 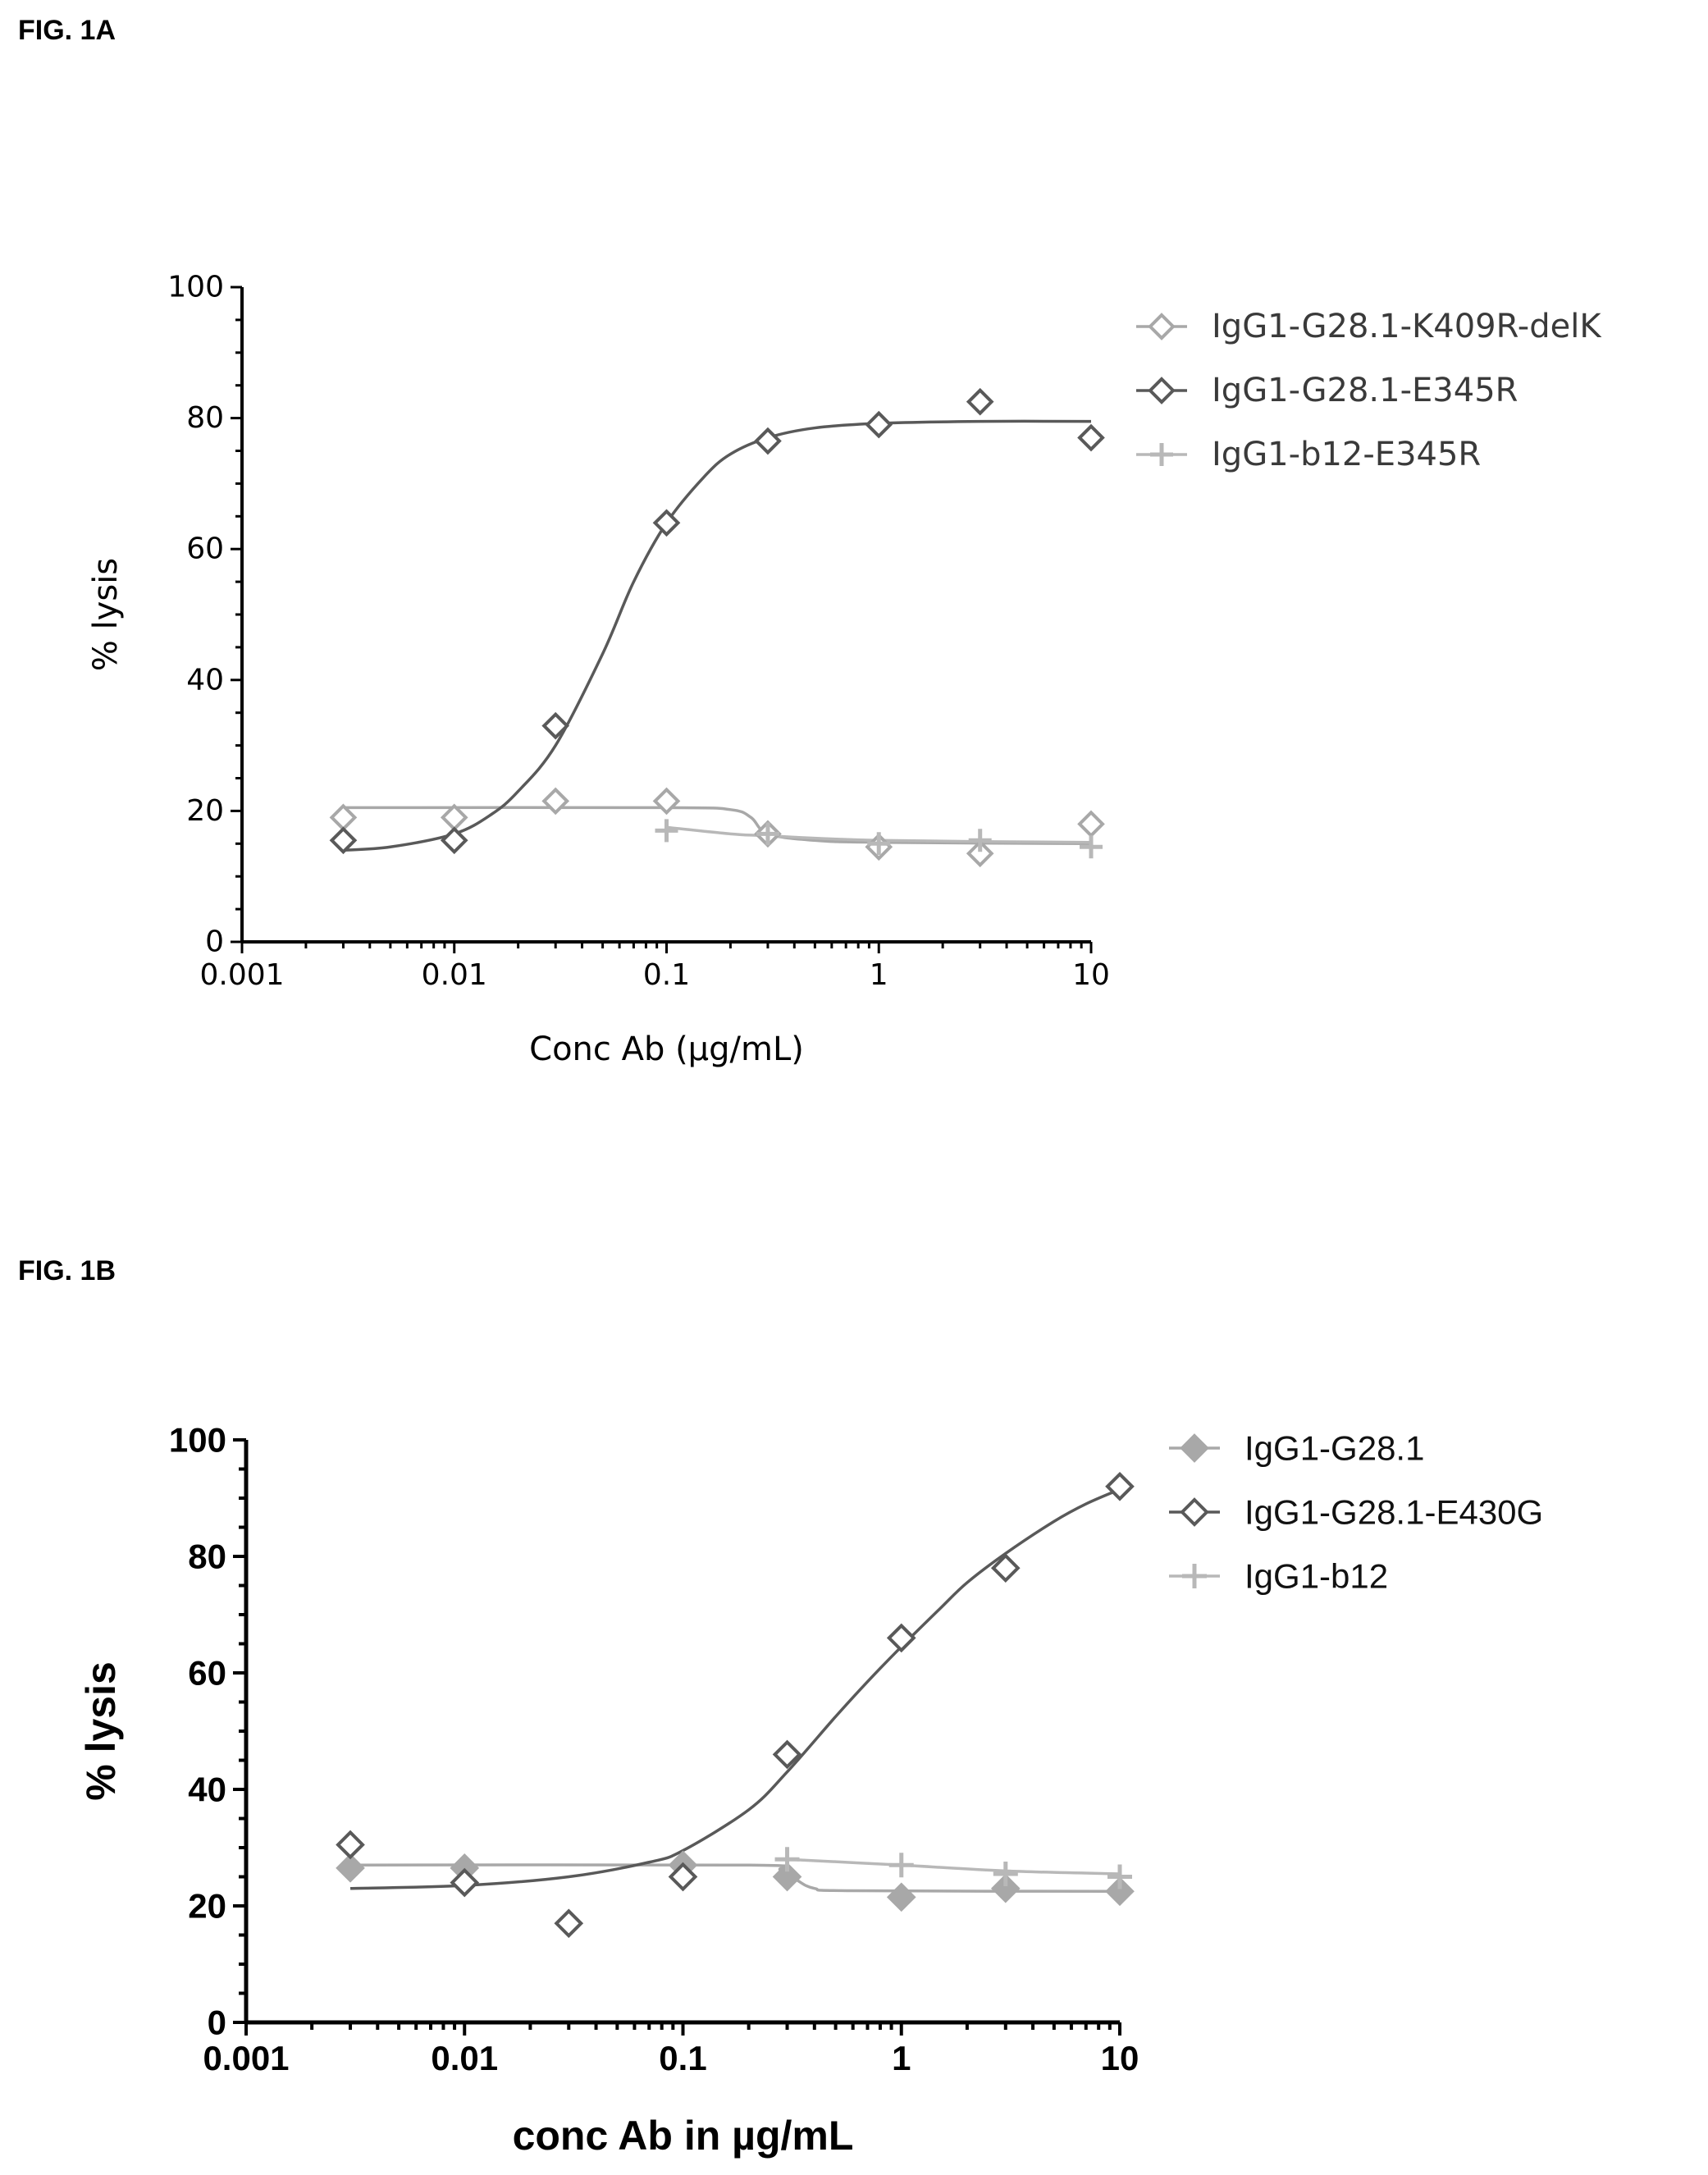 I want to click on legend-label-series-0: IgG1-G28.1, so click(x=1334, y=1448).